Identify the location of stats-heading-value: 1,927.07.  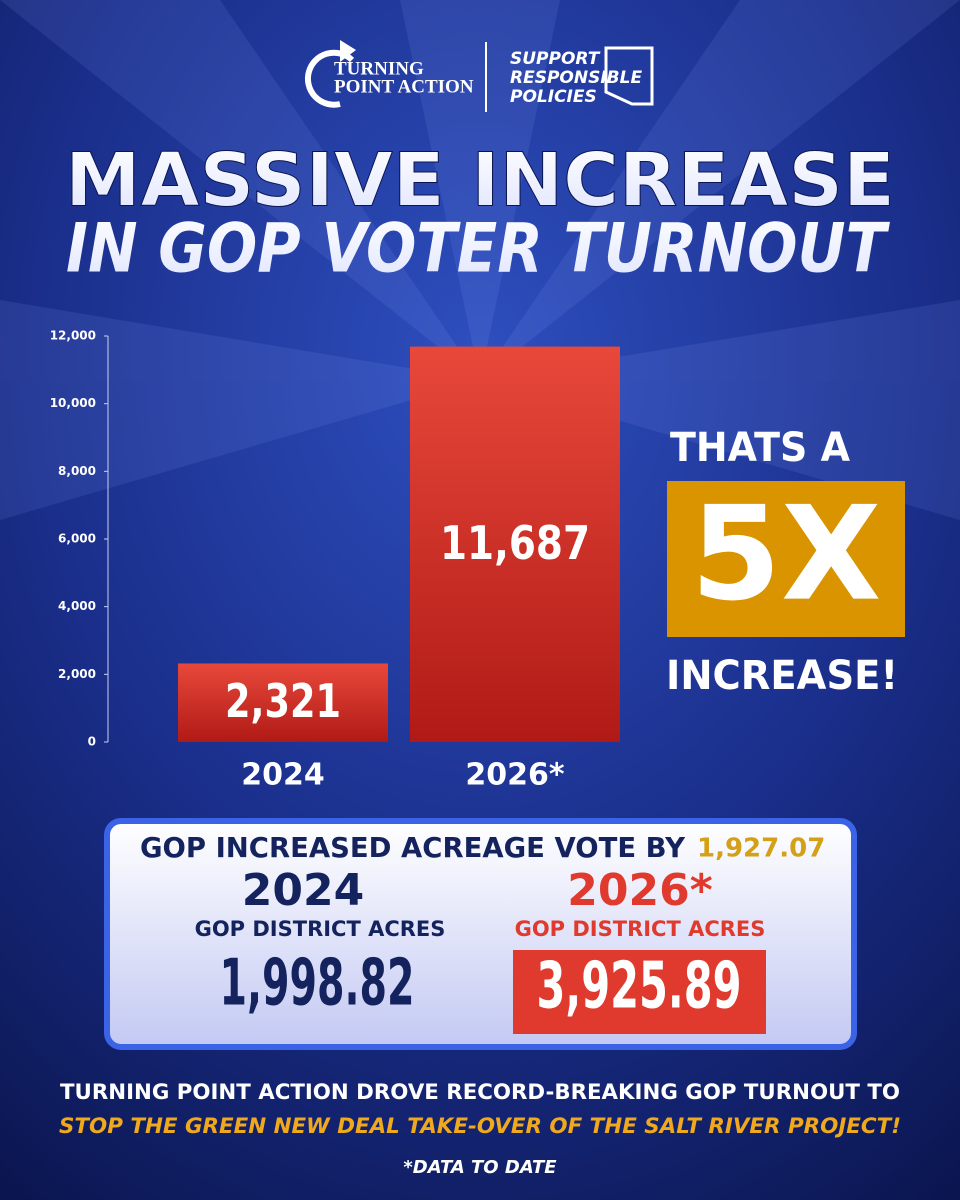
(761, 849).